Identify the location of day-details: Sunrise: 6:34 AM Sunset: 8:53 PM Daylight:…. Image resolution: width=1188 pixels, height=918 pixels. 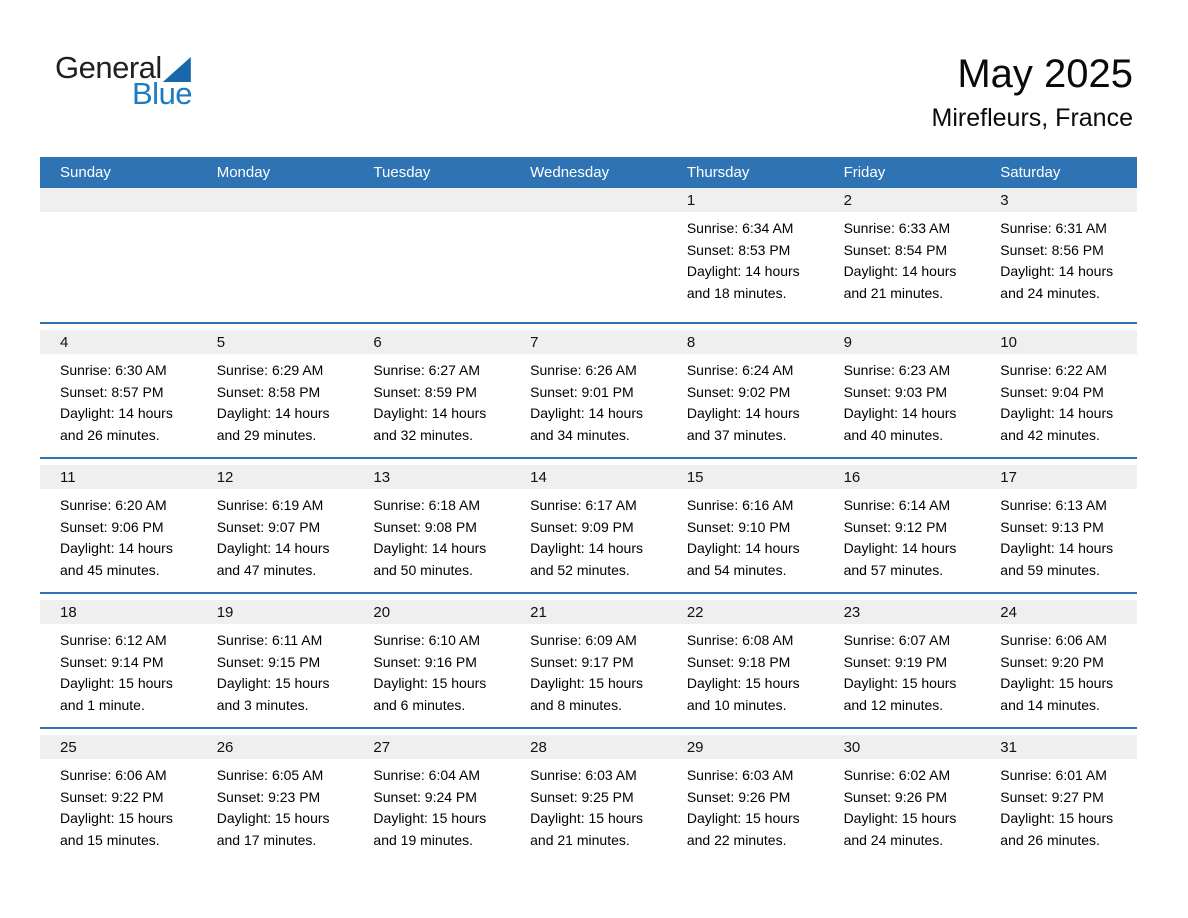
(745, 258).